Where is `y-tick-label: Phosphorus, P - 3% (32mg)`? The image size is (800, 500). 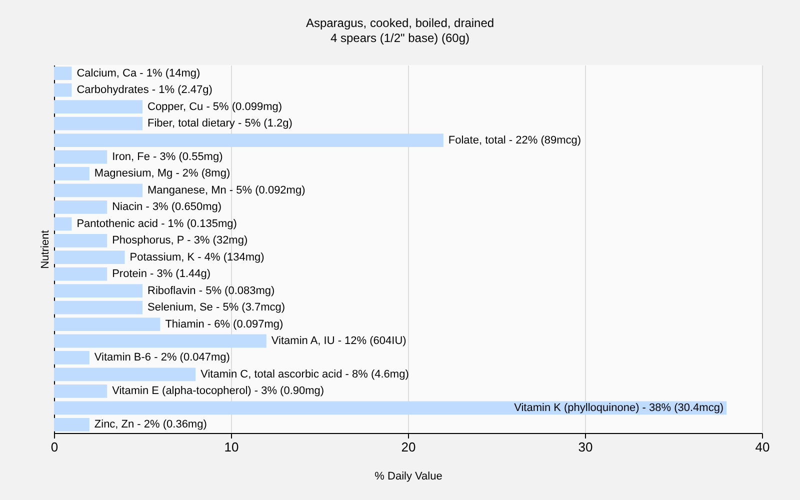
y-tick-label: Phosphorus, P - 3% (32mg) is located at coordinates (180, 240).